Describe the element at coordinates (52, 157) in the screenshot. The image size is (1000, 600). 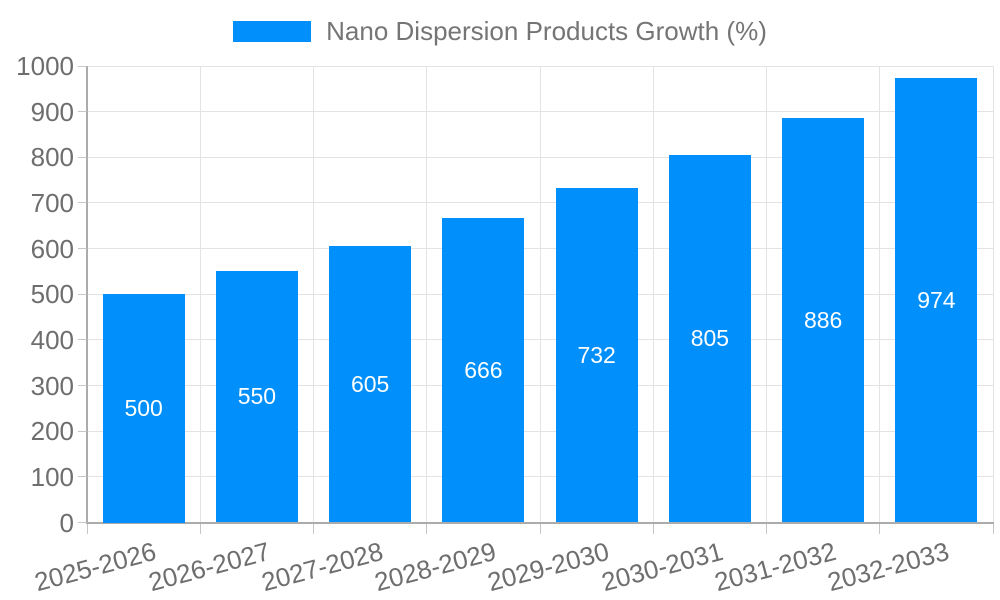
I see `y-axis-tick-label: 800` at that location.